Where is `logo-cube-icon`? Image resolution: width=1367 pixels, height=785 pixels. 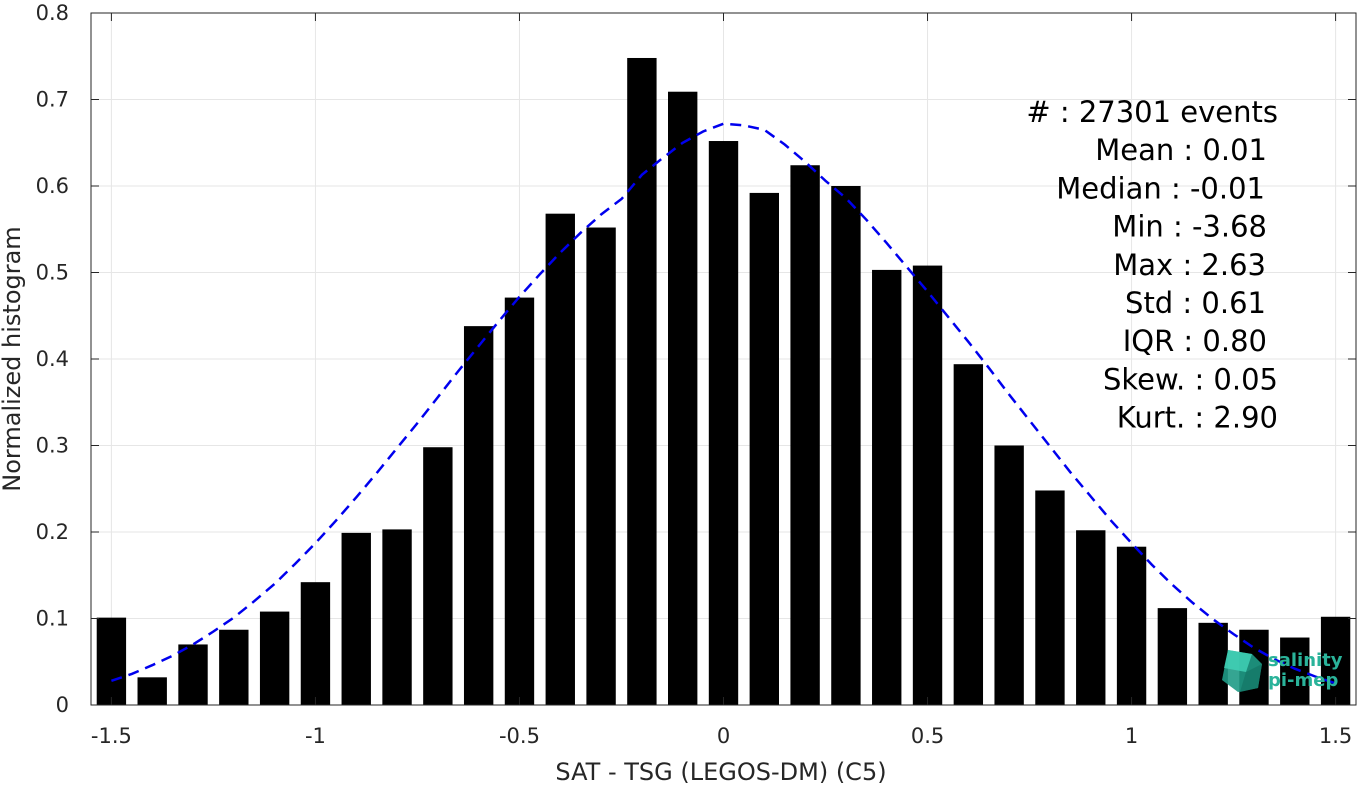
logo-cube-icon is located at coordinates (1242, 671).